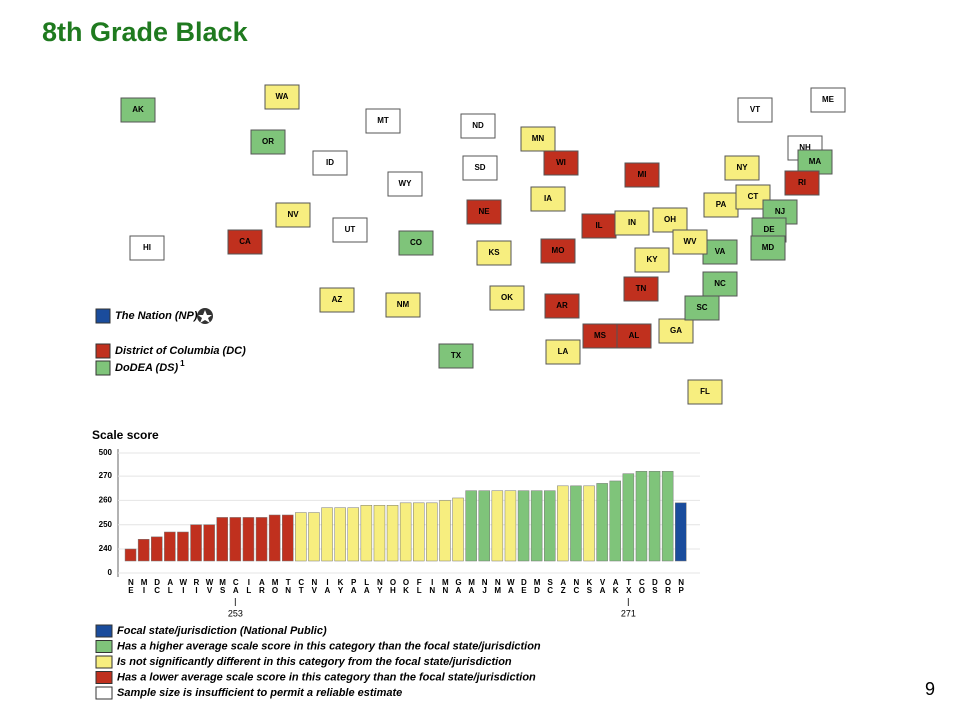 This screenshot has width=960, height=720. I want to click on state-label: OH, so click(670, 219).